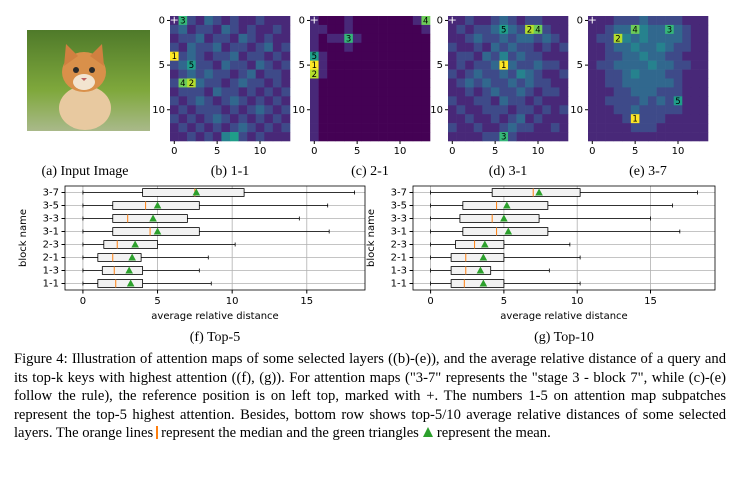 The height and width of the screenshot is (486, 740). I want to click on y-tick-label: 3-1, so click(51, 232).